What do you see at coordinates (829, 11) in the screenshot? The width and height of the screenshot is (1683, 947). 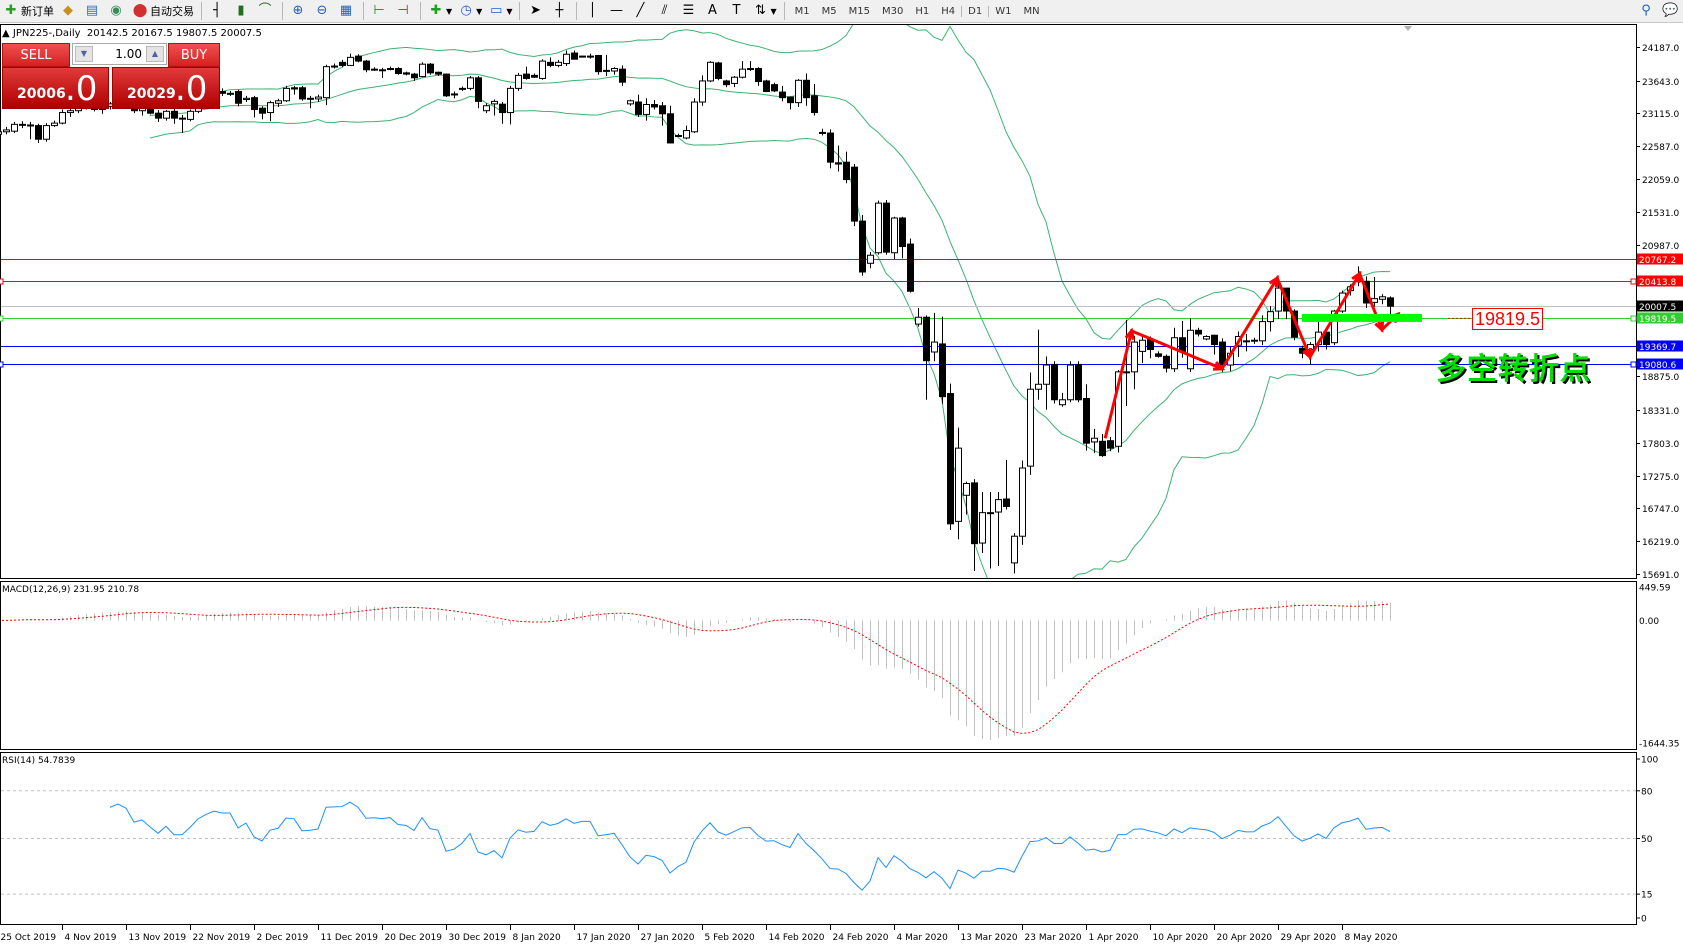 I see `timeframe-m5: M5` at bounding box center [829, 11].